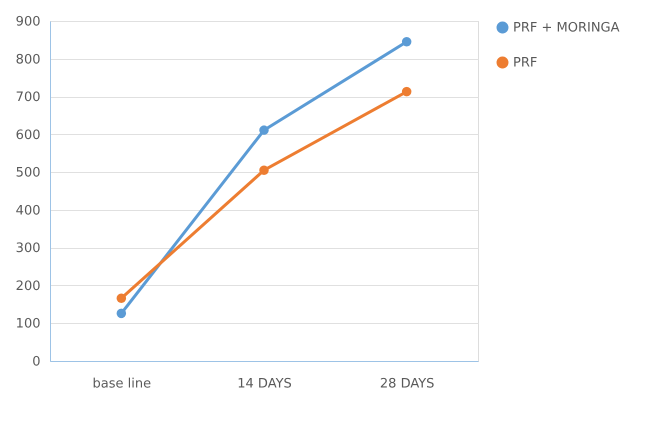 The width and height of the screenshot is (658, 421). I want to click on y-tick-label: 200, so click(28, 286).